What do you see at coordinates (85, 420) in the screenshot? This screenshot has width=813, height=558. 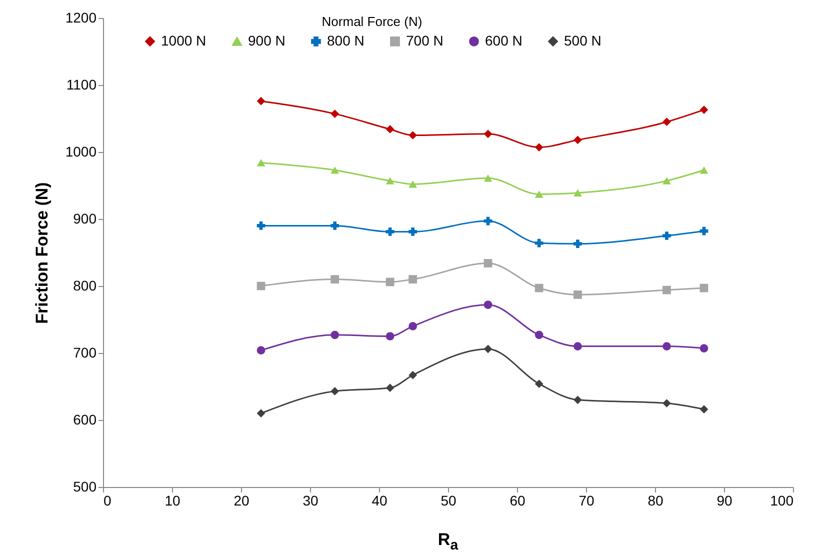 I see `y-tick-label: 600` at bounding box center [85, 420].